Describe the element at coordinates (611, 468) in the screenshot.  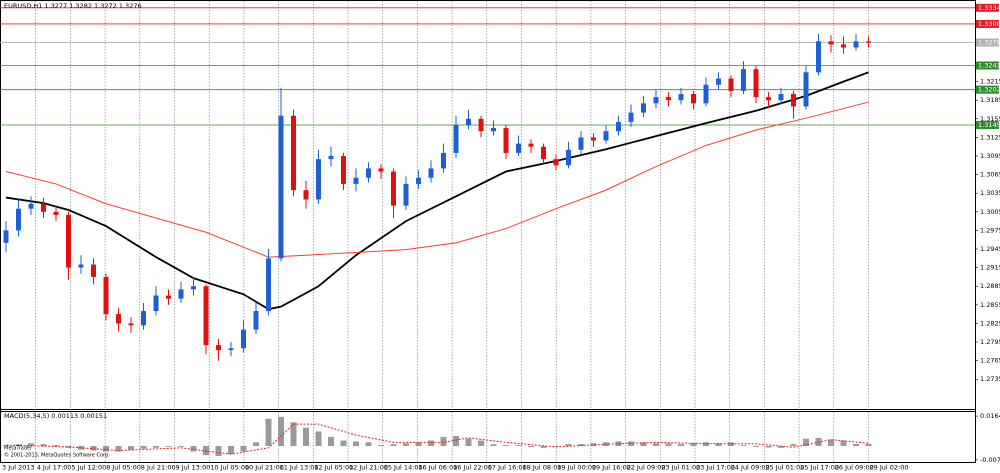
I see `x-tick-label: 19 Jul 16:00` at that location.